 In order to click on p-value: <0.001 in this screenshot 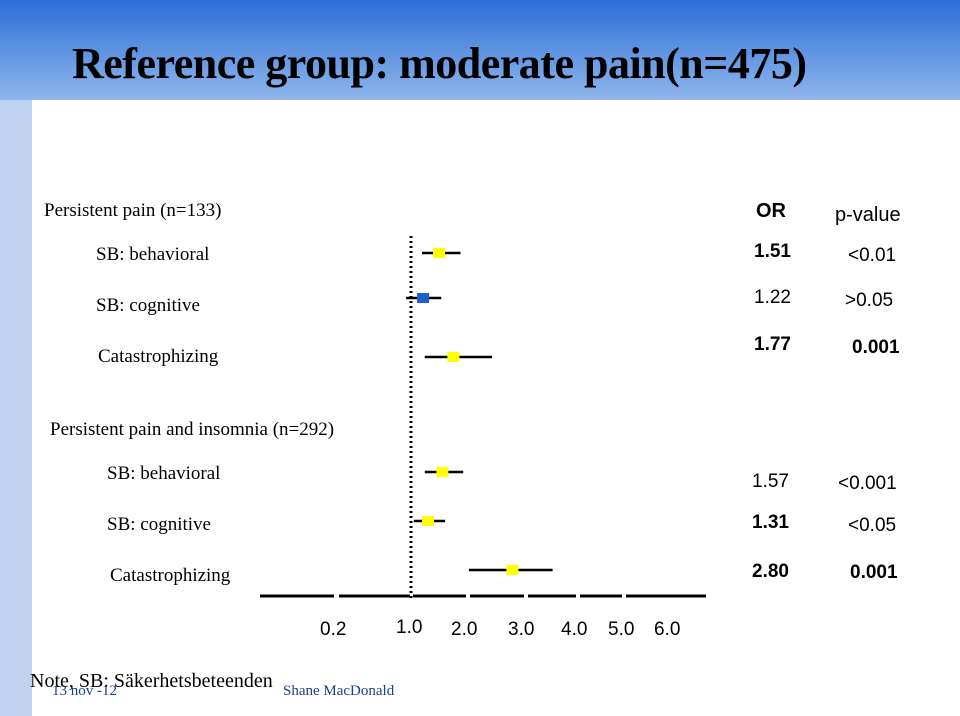, I will do `click(867, 483)`.